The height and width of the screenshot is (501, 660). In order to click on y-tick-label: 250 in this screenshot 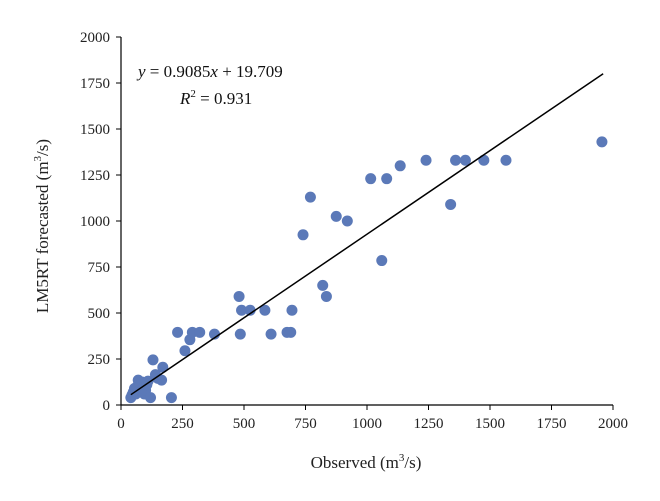, I will do `click(99, 360)`.